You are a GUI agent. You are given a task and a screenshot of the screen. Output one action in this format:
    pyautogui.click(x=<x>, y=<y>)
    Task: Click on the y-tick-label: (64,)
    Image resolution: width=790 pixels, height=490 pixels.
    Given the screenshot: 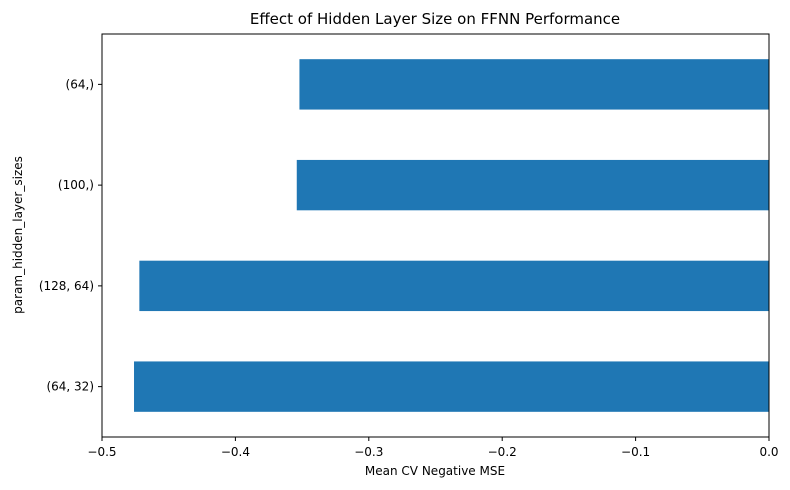 What is the action you would take?
    pyautogui.click(x=80, y=84)
    